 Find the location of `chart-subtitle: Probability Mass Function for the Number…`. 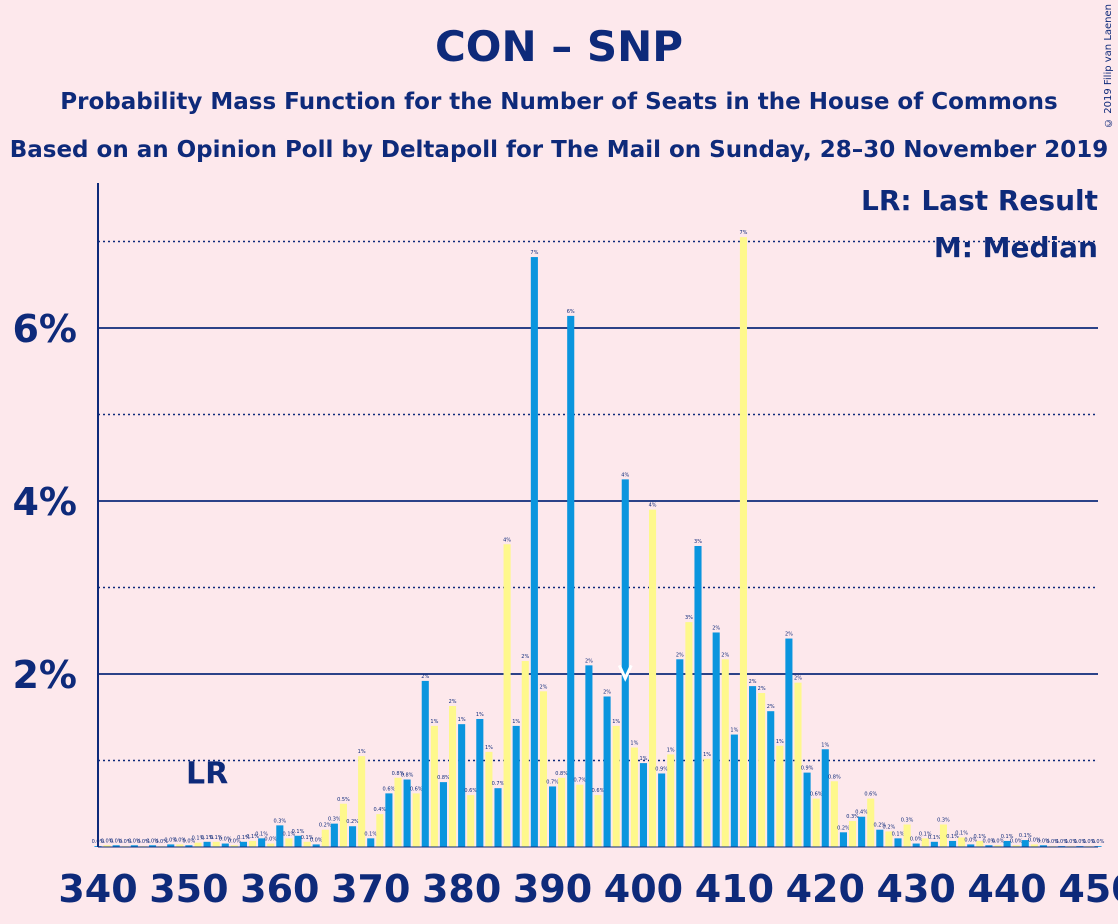

chart-subtitle: Probability Mass Function for the Number… is located at coordinates (559, 102).